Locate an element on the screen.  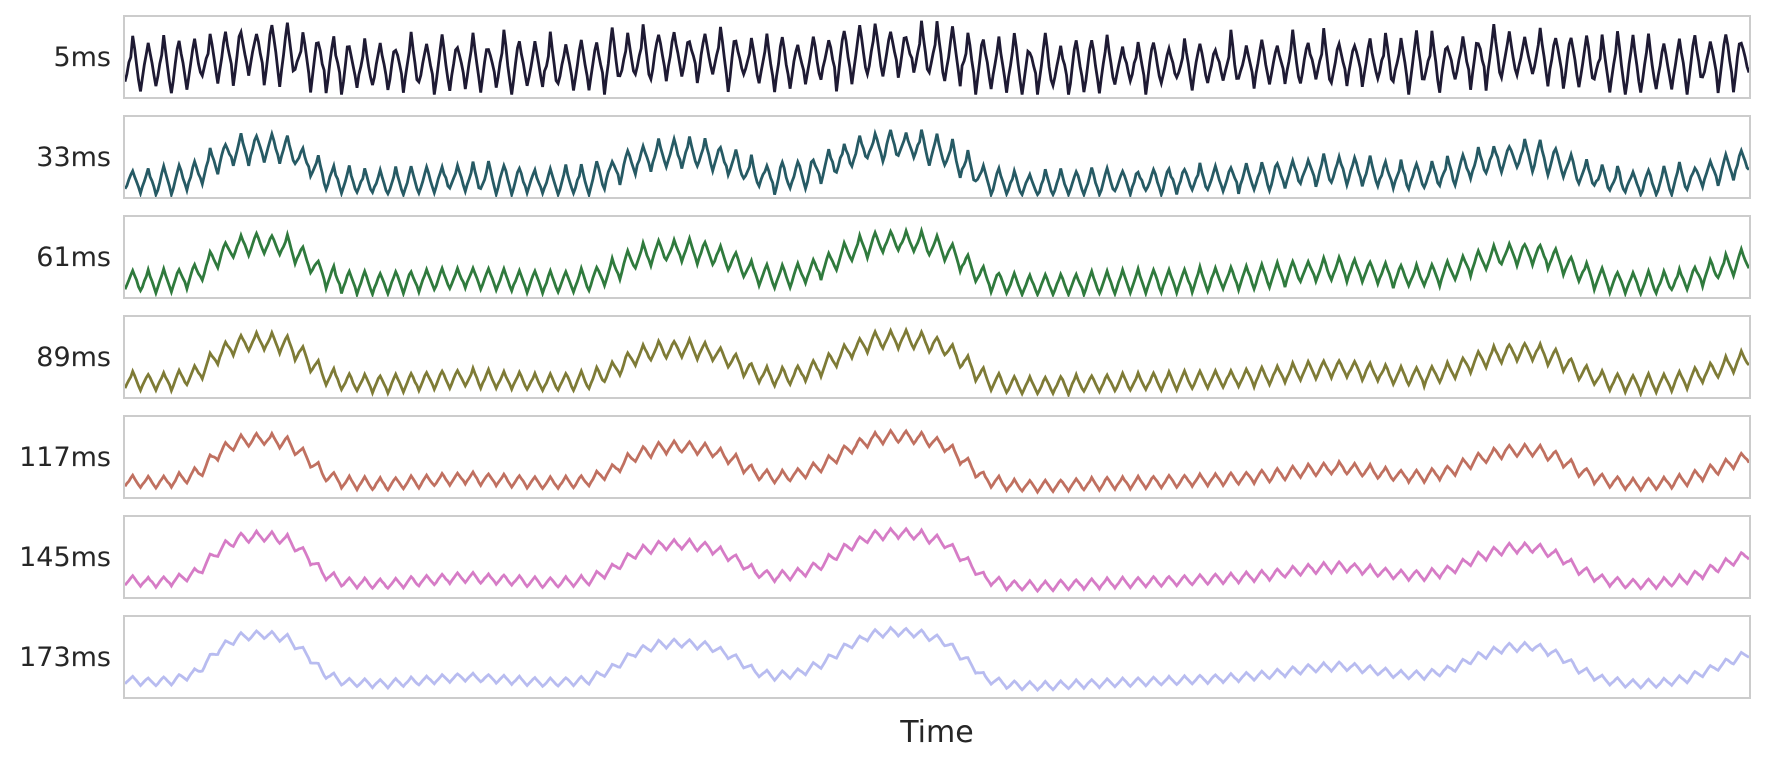
panel-row-117ms: 117ms is located at coordinates (882, 457).